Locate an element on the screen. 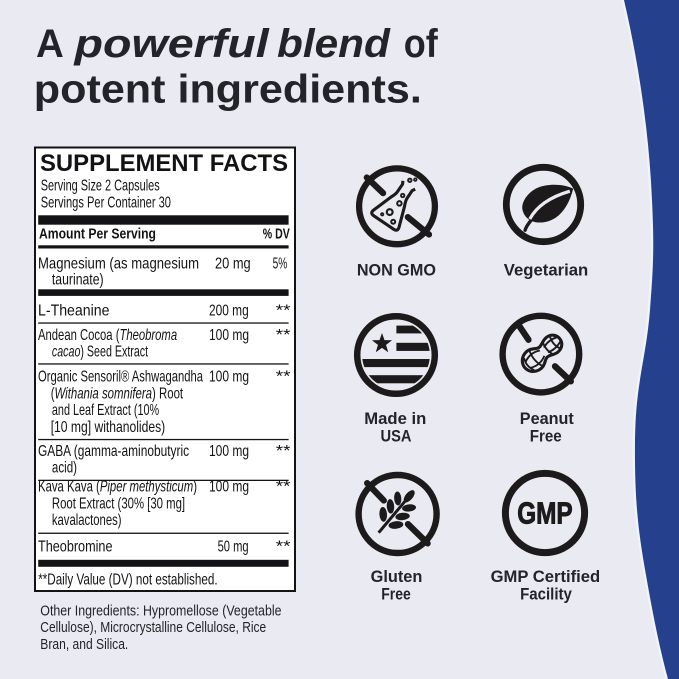 Image resolution: width=679 pixels, height=679 pixels. svg-text: Gluten is located at coordinates (397, 576).